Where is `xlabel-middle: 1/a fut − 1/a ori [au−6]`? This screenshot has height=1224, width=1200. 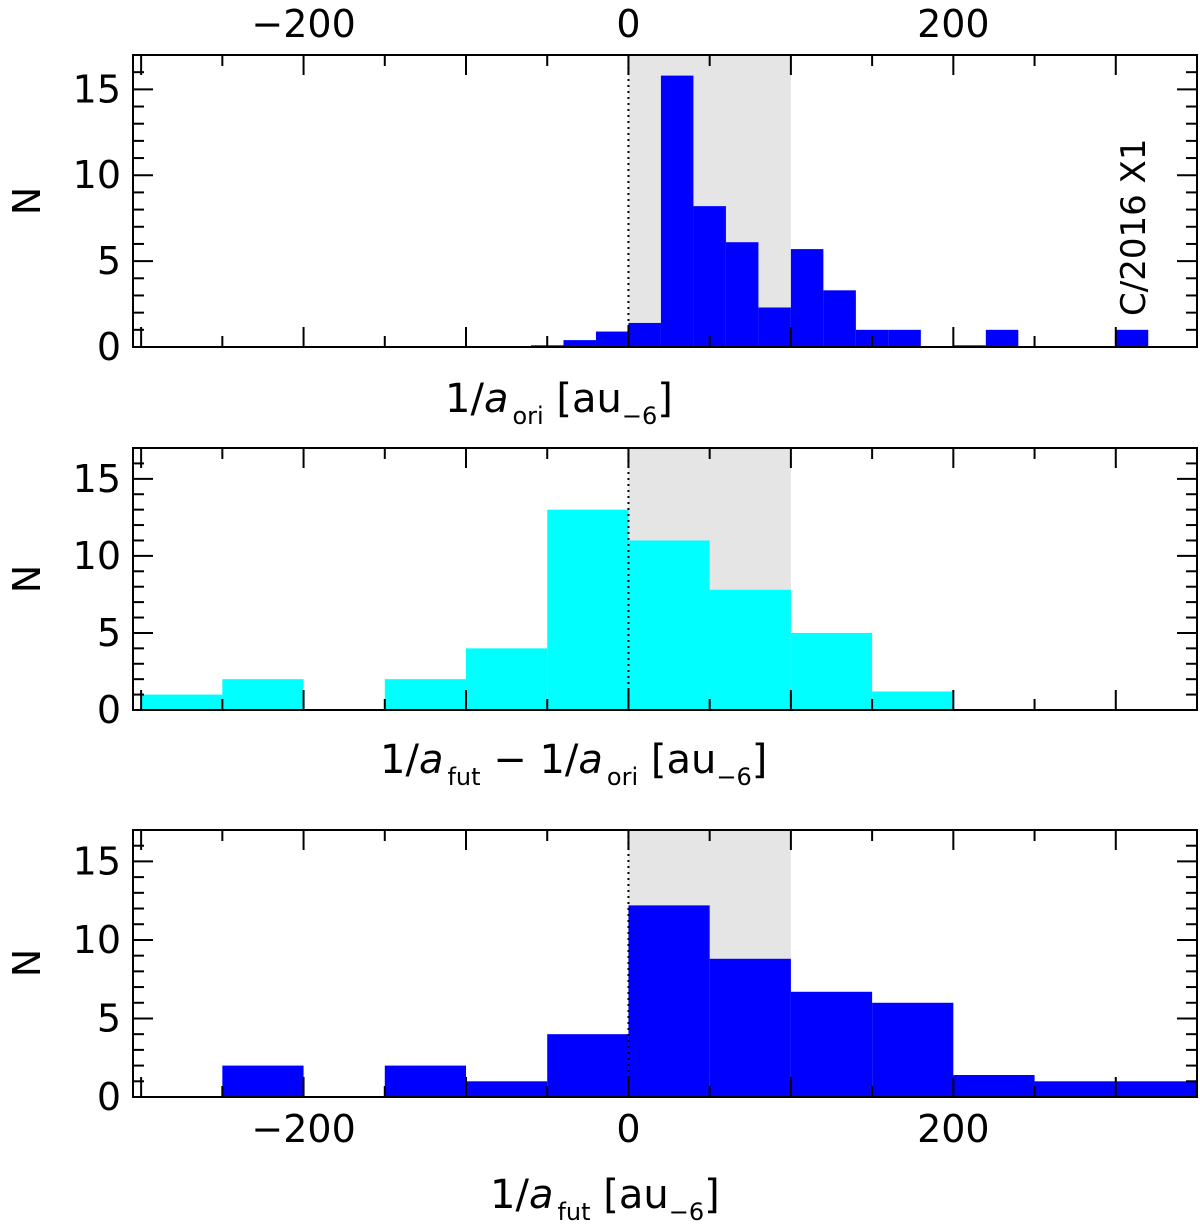
xlabel-middle: 1/a fut − 1/a ori [au−6] is located at coordinates (573, 764).